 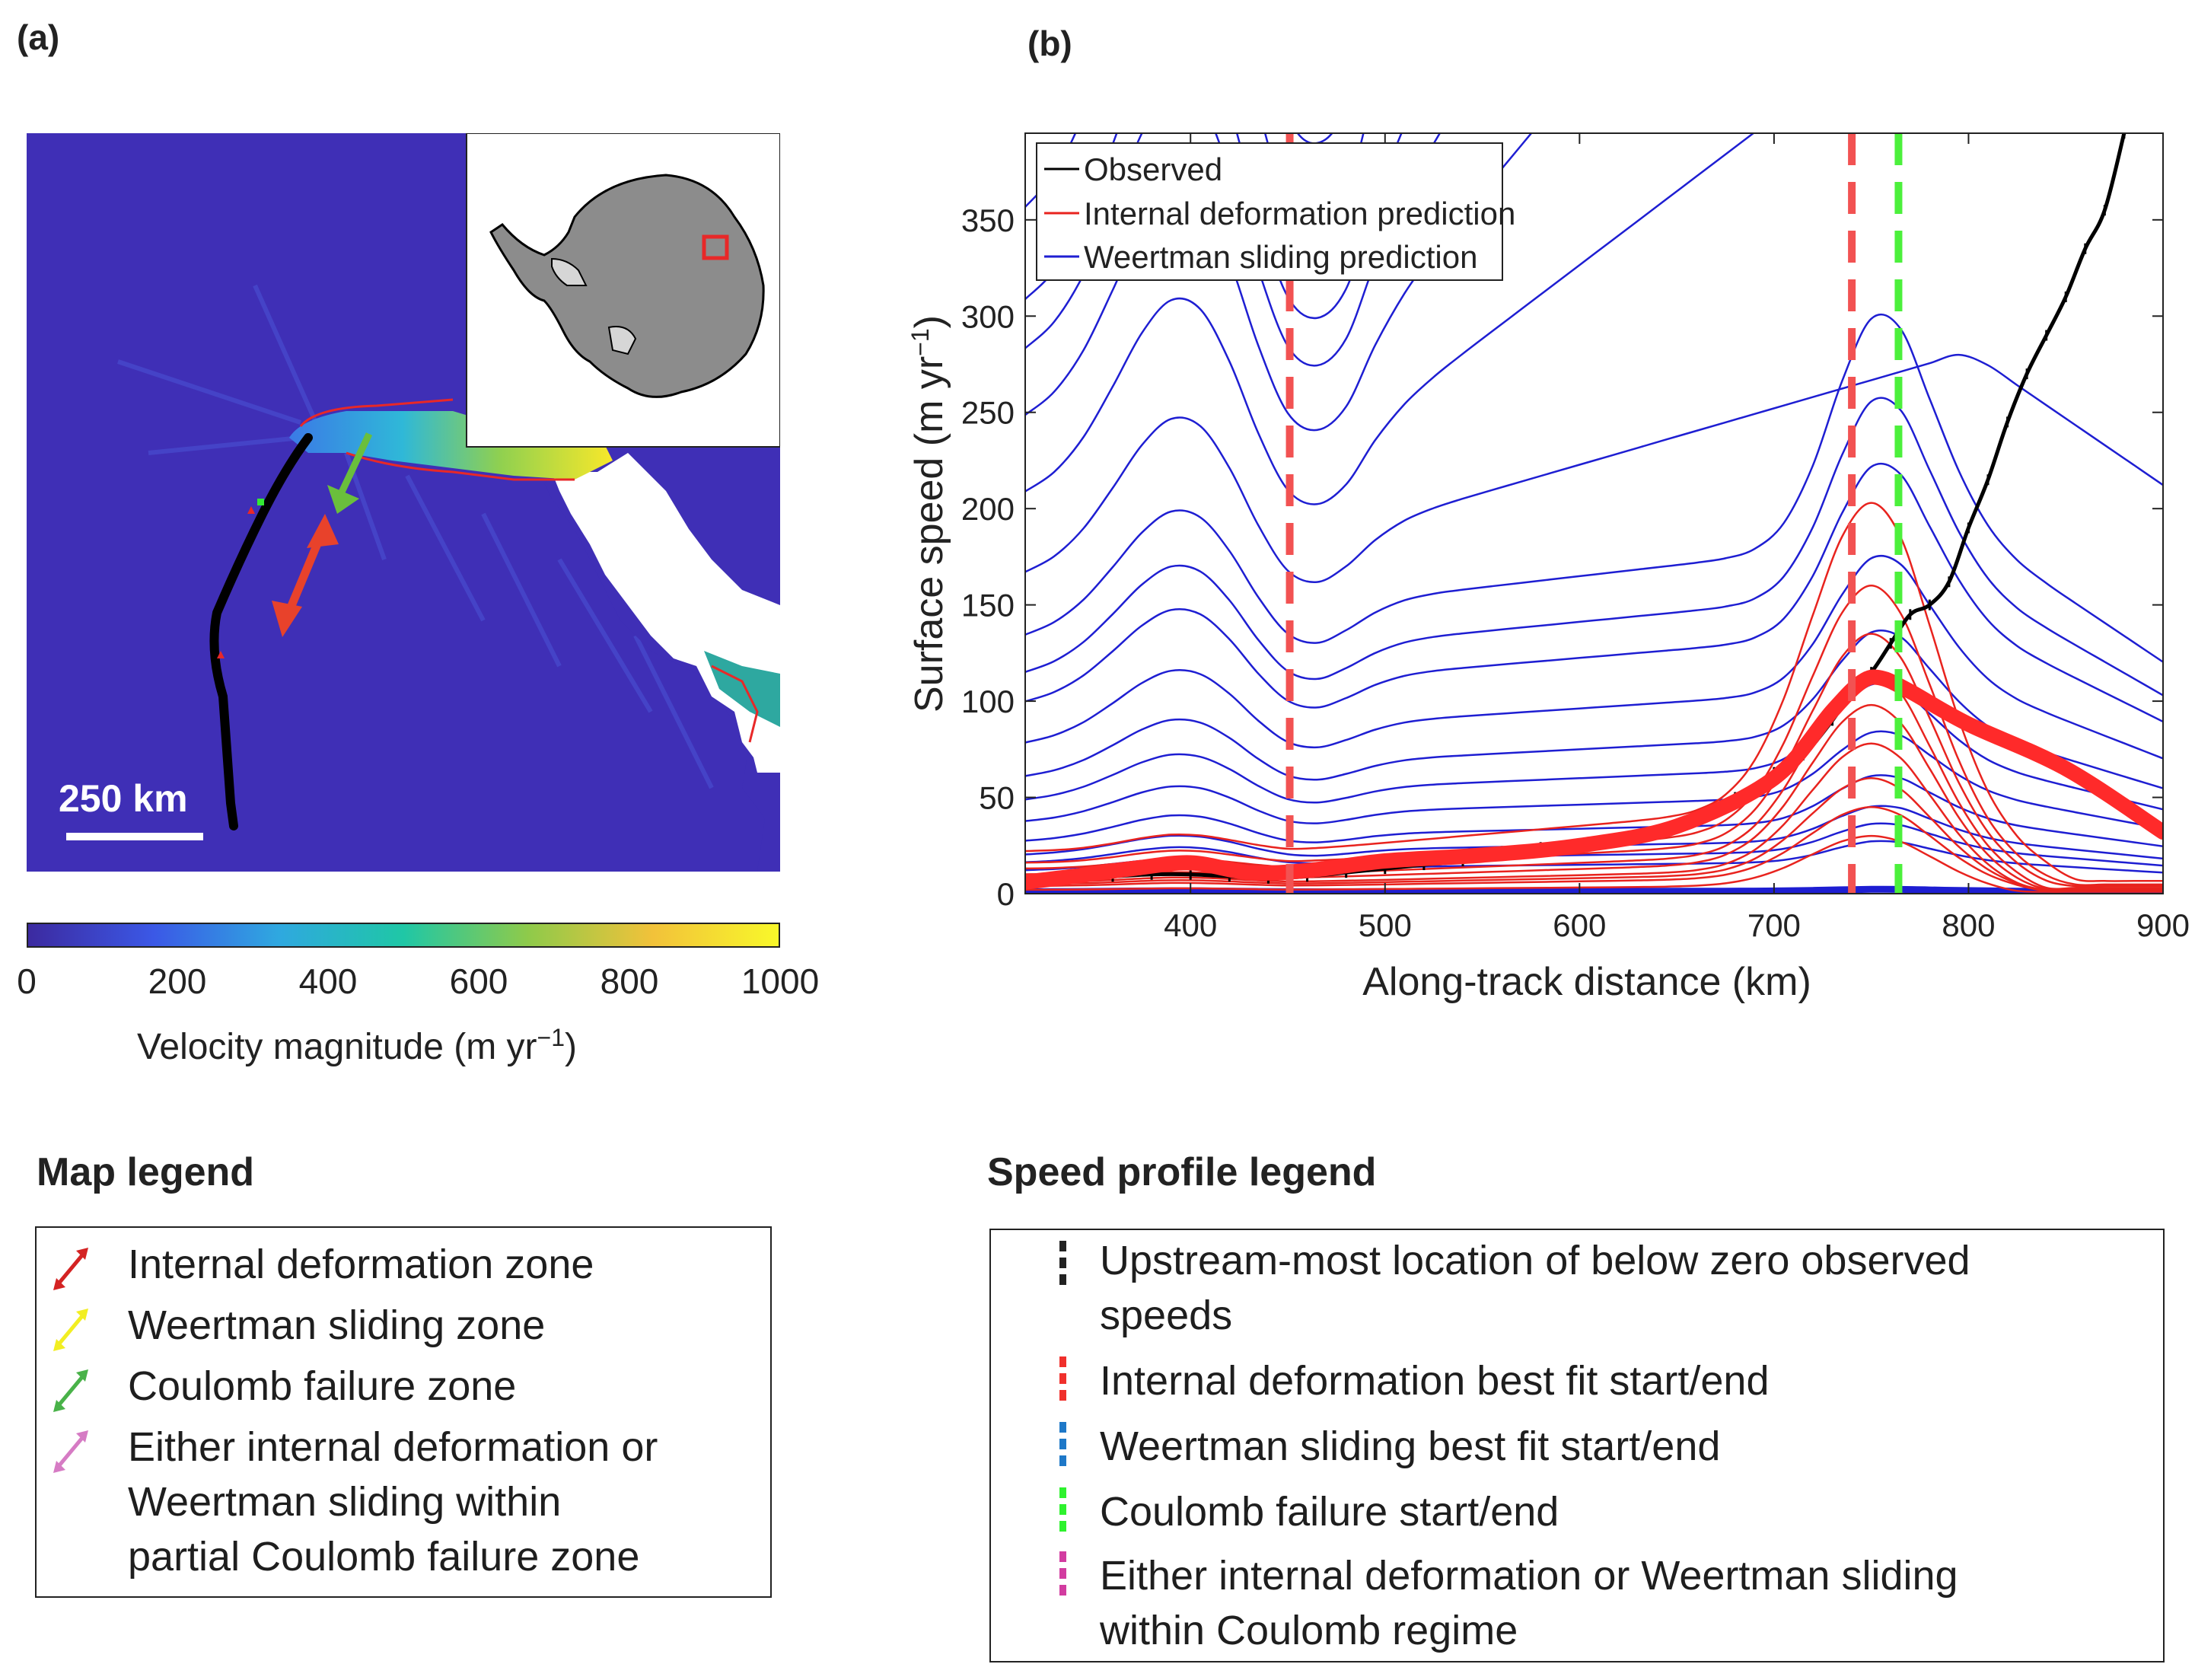 What do you see at coordinates (384, 1557) in the screenshot?
I see `map-legend-item-either-3: partial Coulomb failure zone` at bounding box center [384, 1557].